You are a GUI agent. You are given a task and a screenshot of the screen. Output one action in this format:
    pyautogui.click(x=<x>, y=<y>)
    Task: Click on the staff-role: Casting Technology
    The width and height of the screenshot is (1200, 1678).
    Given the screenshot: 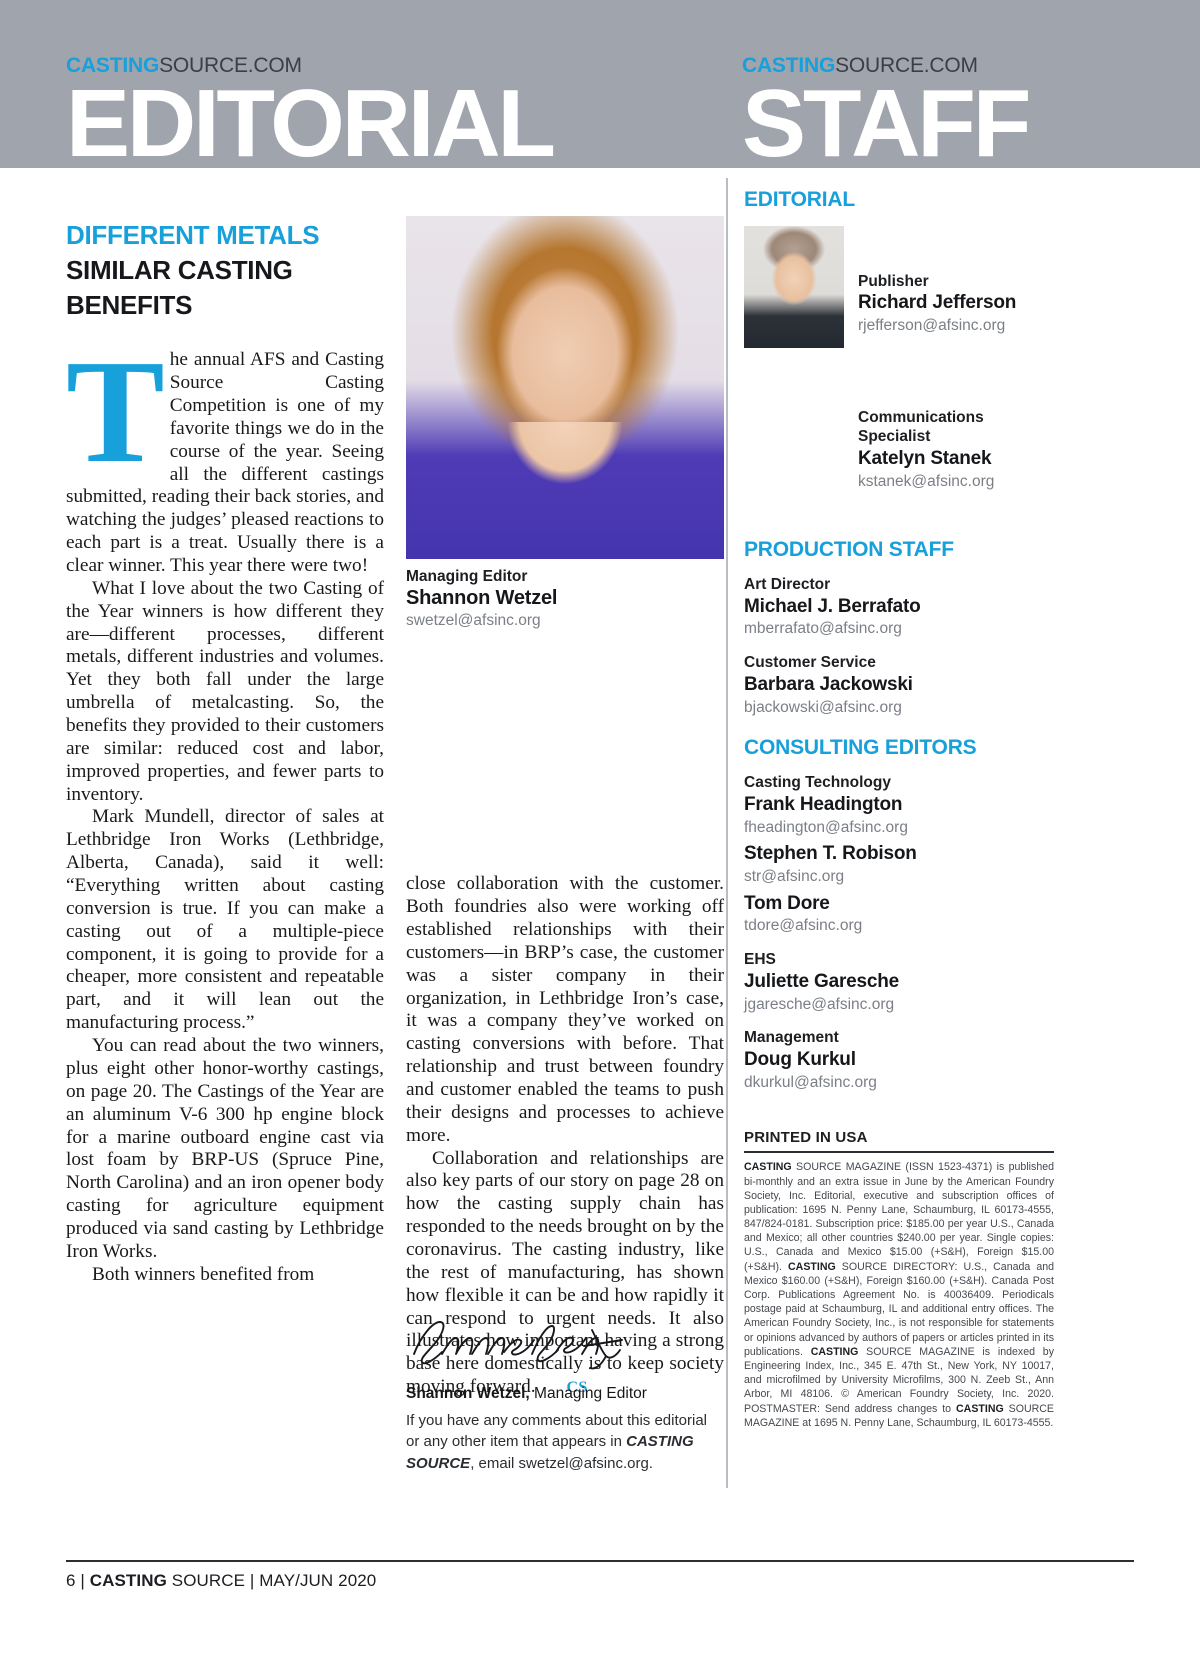 What is the action you would take?
    pyautogui.click(x=817, y=783)
    